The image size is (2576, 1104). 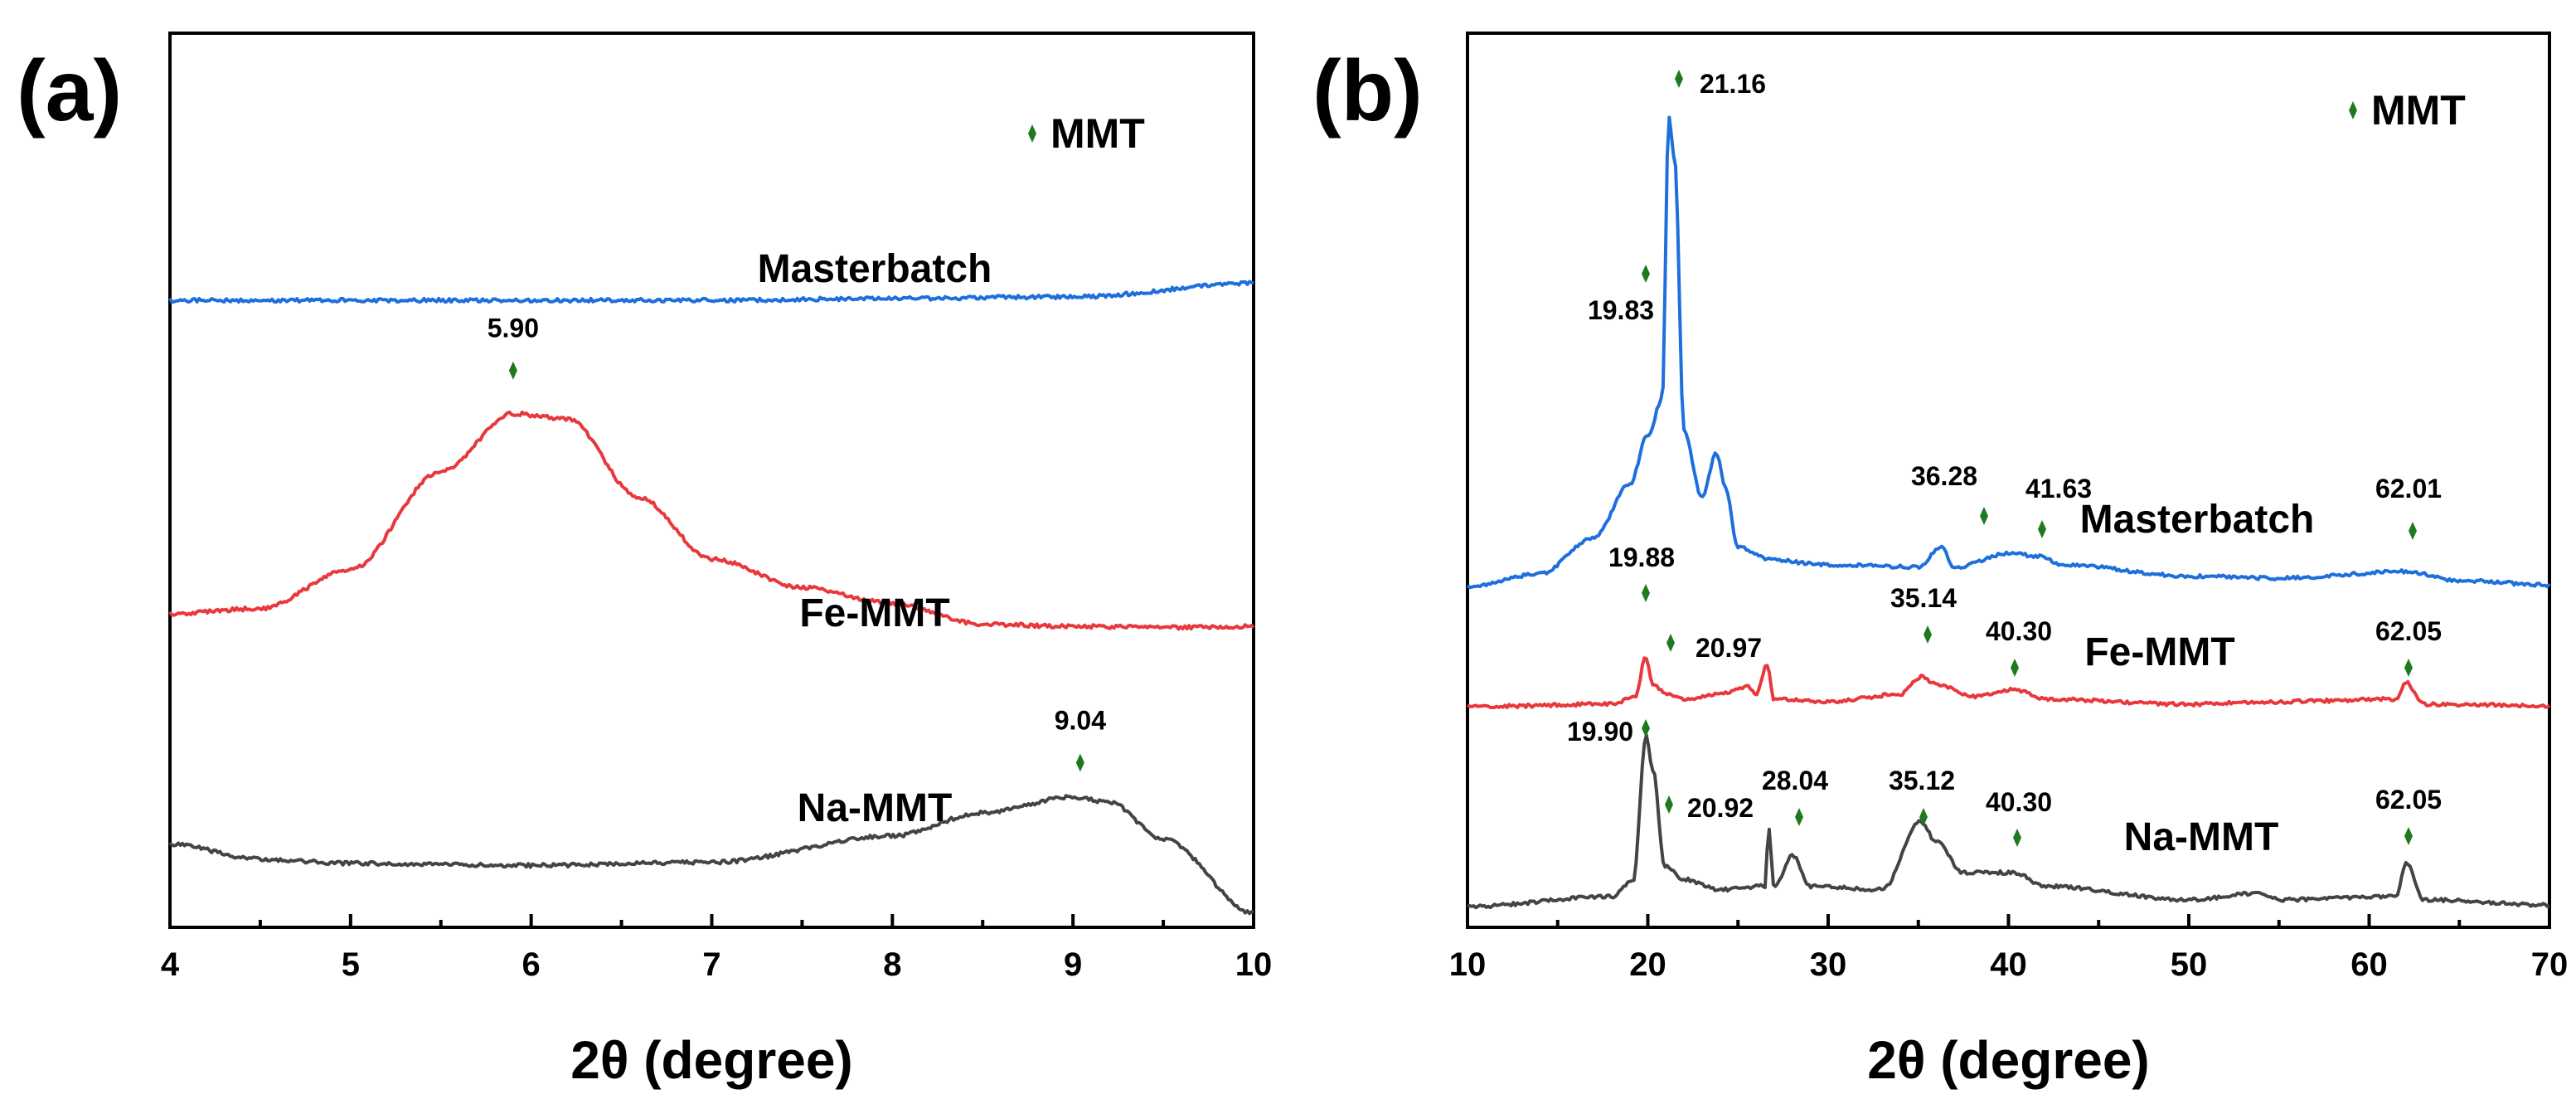 What do you see at coordinates (2418, 110) in the screenshot?
I see `panel-b-legend-label: MMT` at bounding box center [2418, 110].